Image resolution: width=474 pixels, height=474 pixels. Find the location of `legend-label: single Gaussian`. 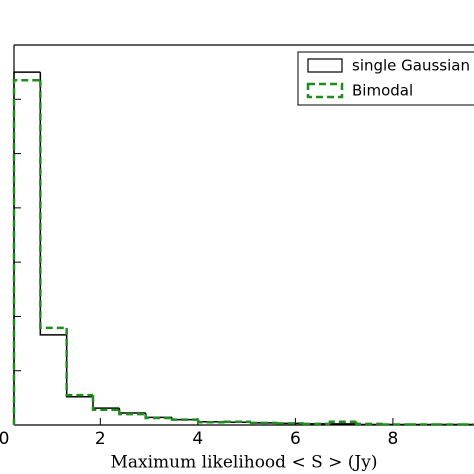

legend-label: single Gaussian is located at coordinates (411, 66).